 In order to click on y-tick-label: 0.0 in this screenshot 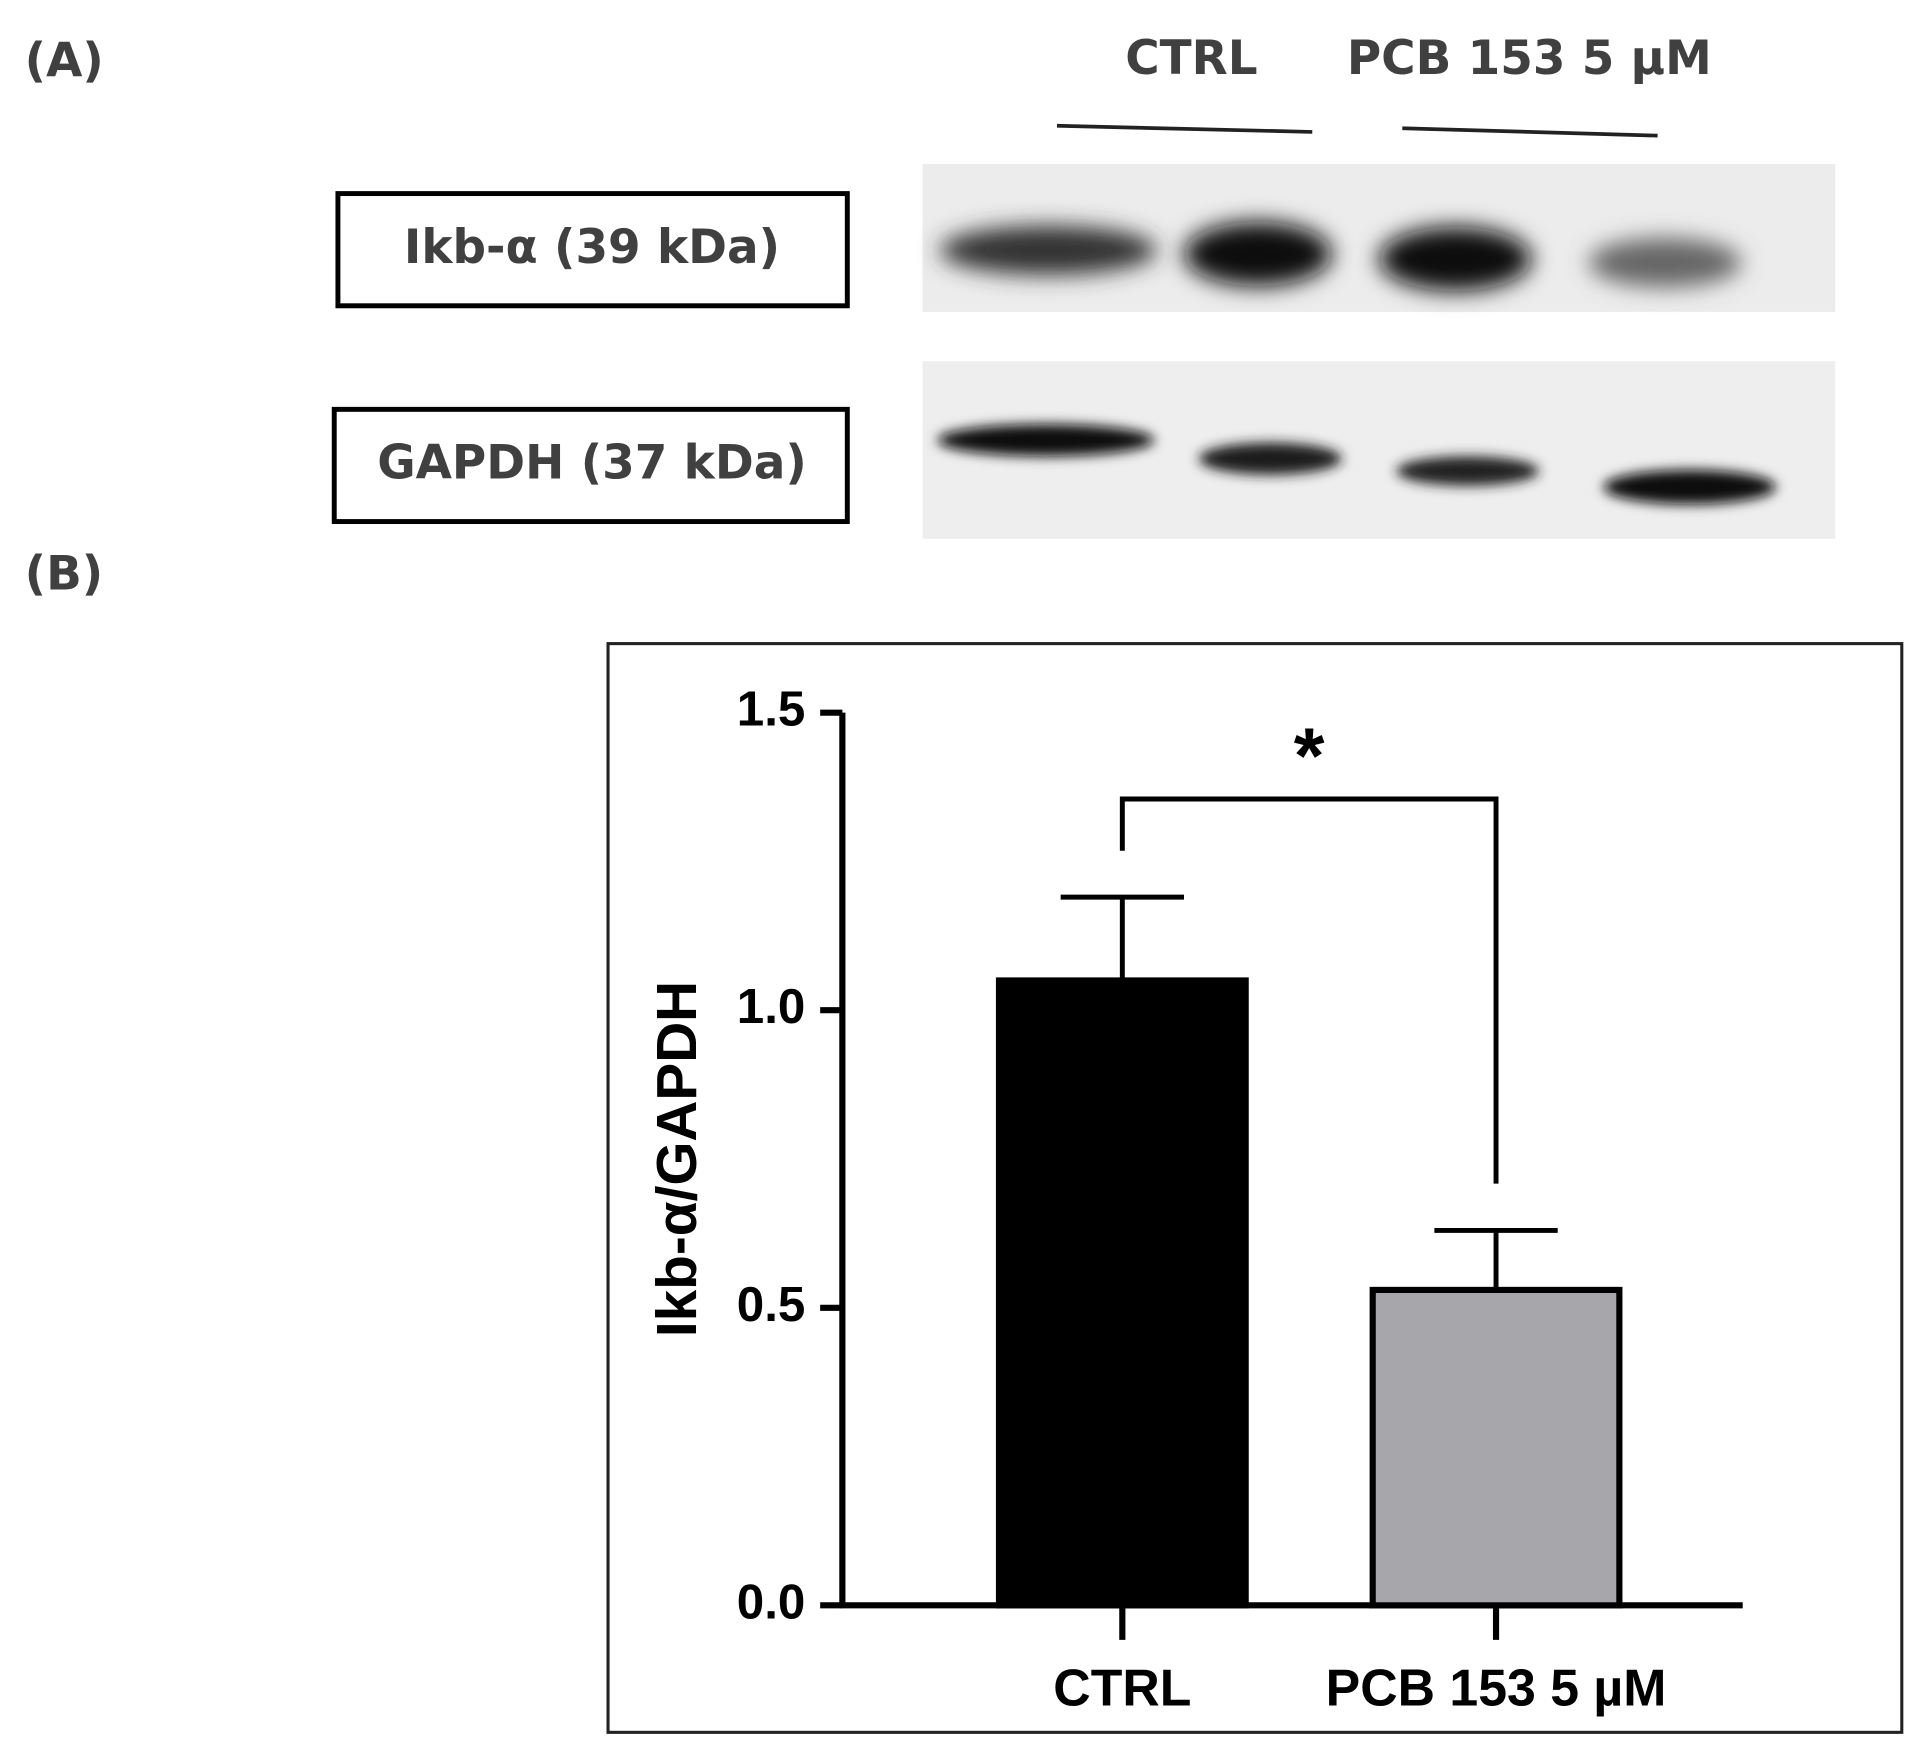, I will do `click(771, 1601)`.